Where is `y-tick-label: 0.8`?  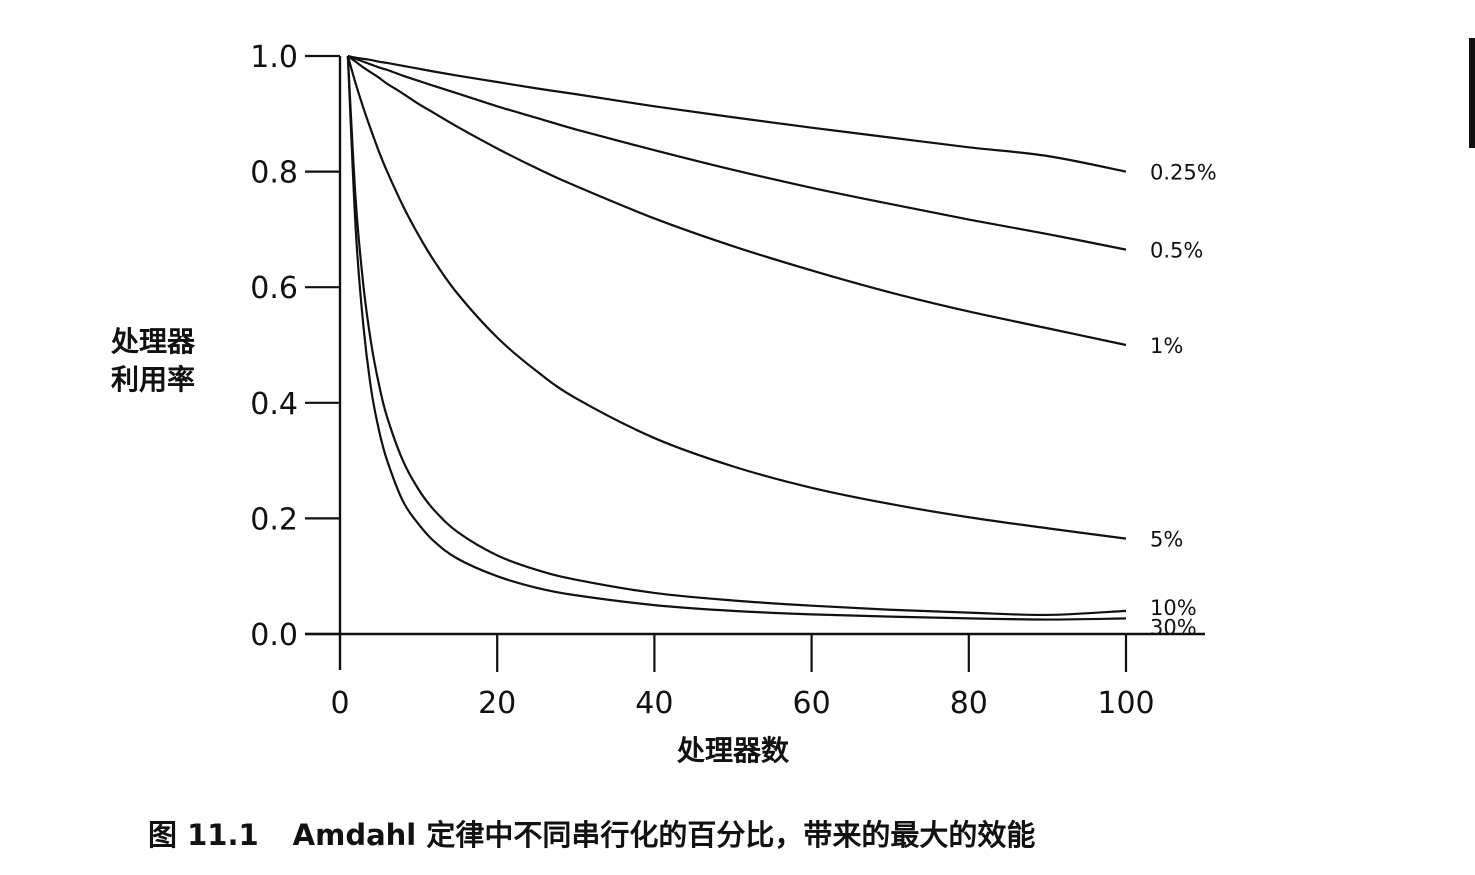 y-tick-label: 0.8 is located at coordinates (274, 173).